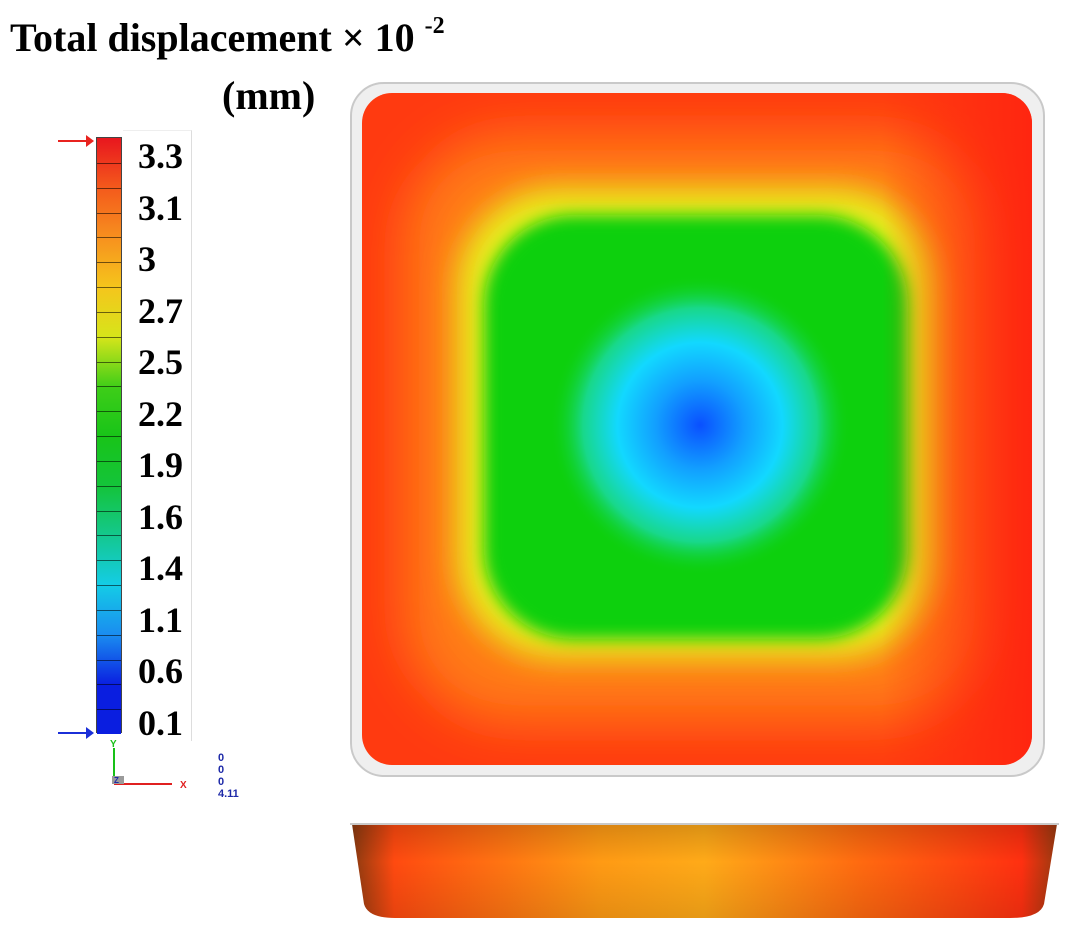 The width and height of the screenshot is (1076, 940). What do you see at coordinates (434, 25) in the screenshot?
I see `title-exponent: -2` at bounding box center [434, 25].